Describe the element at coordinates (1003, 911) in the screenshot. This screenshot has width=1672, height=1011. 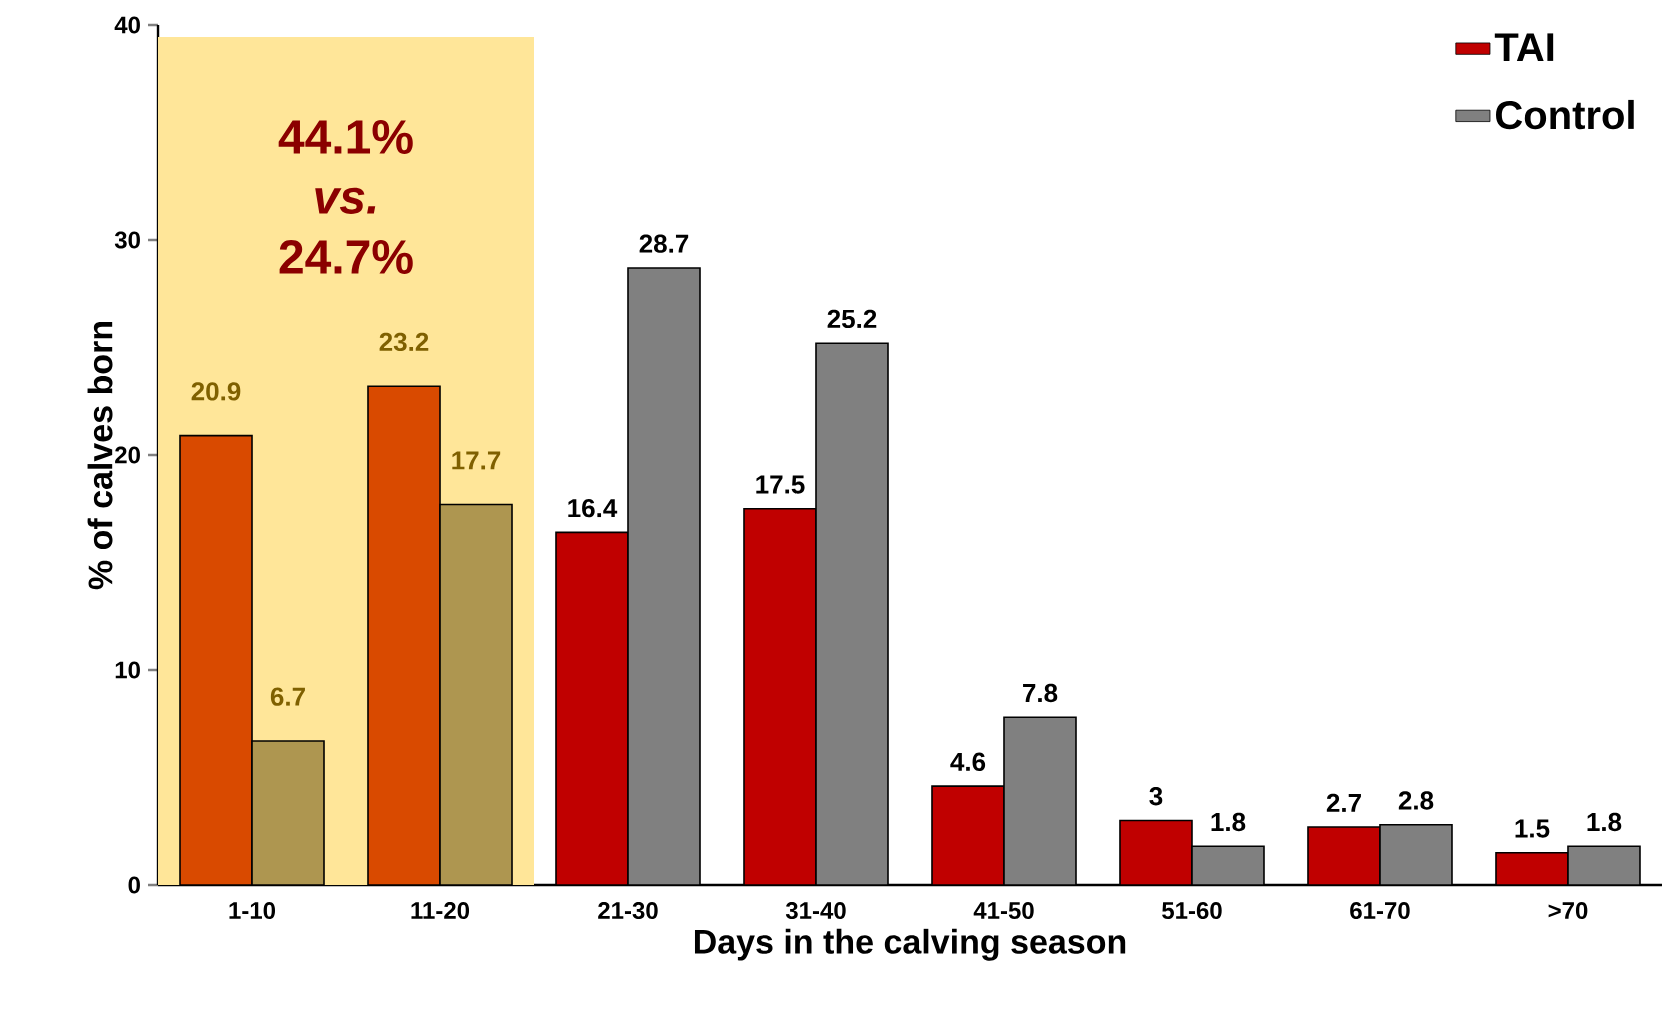
I see `x-tick-label: 41-50` at that location.